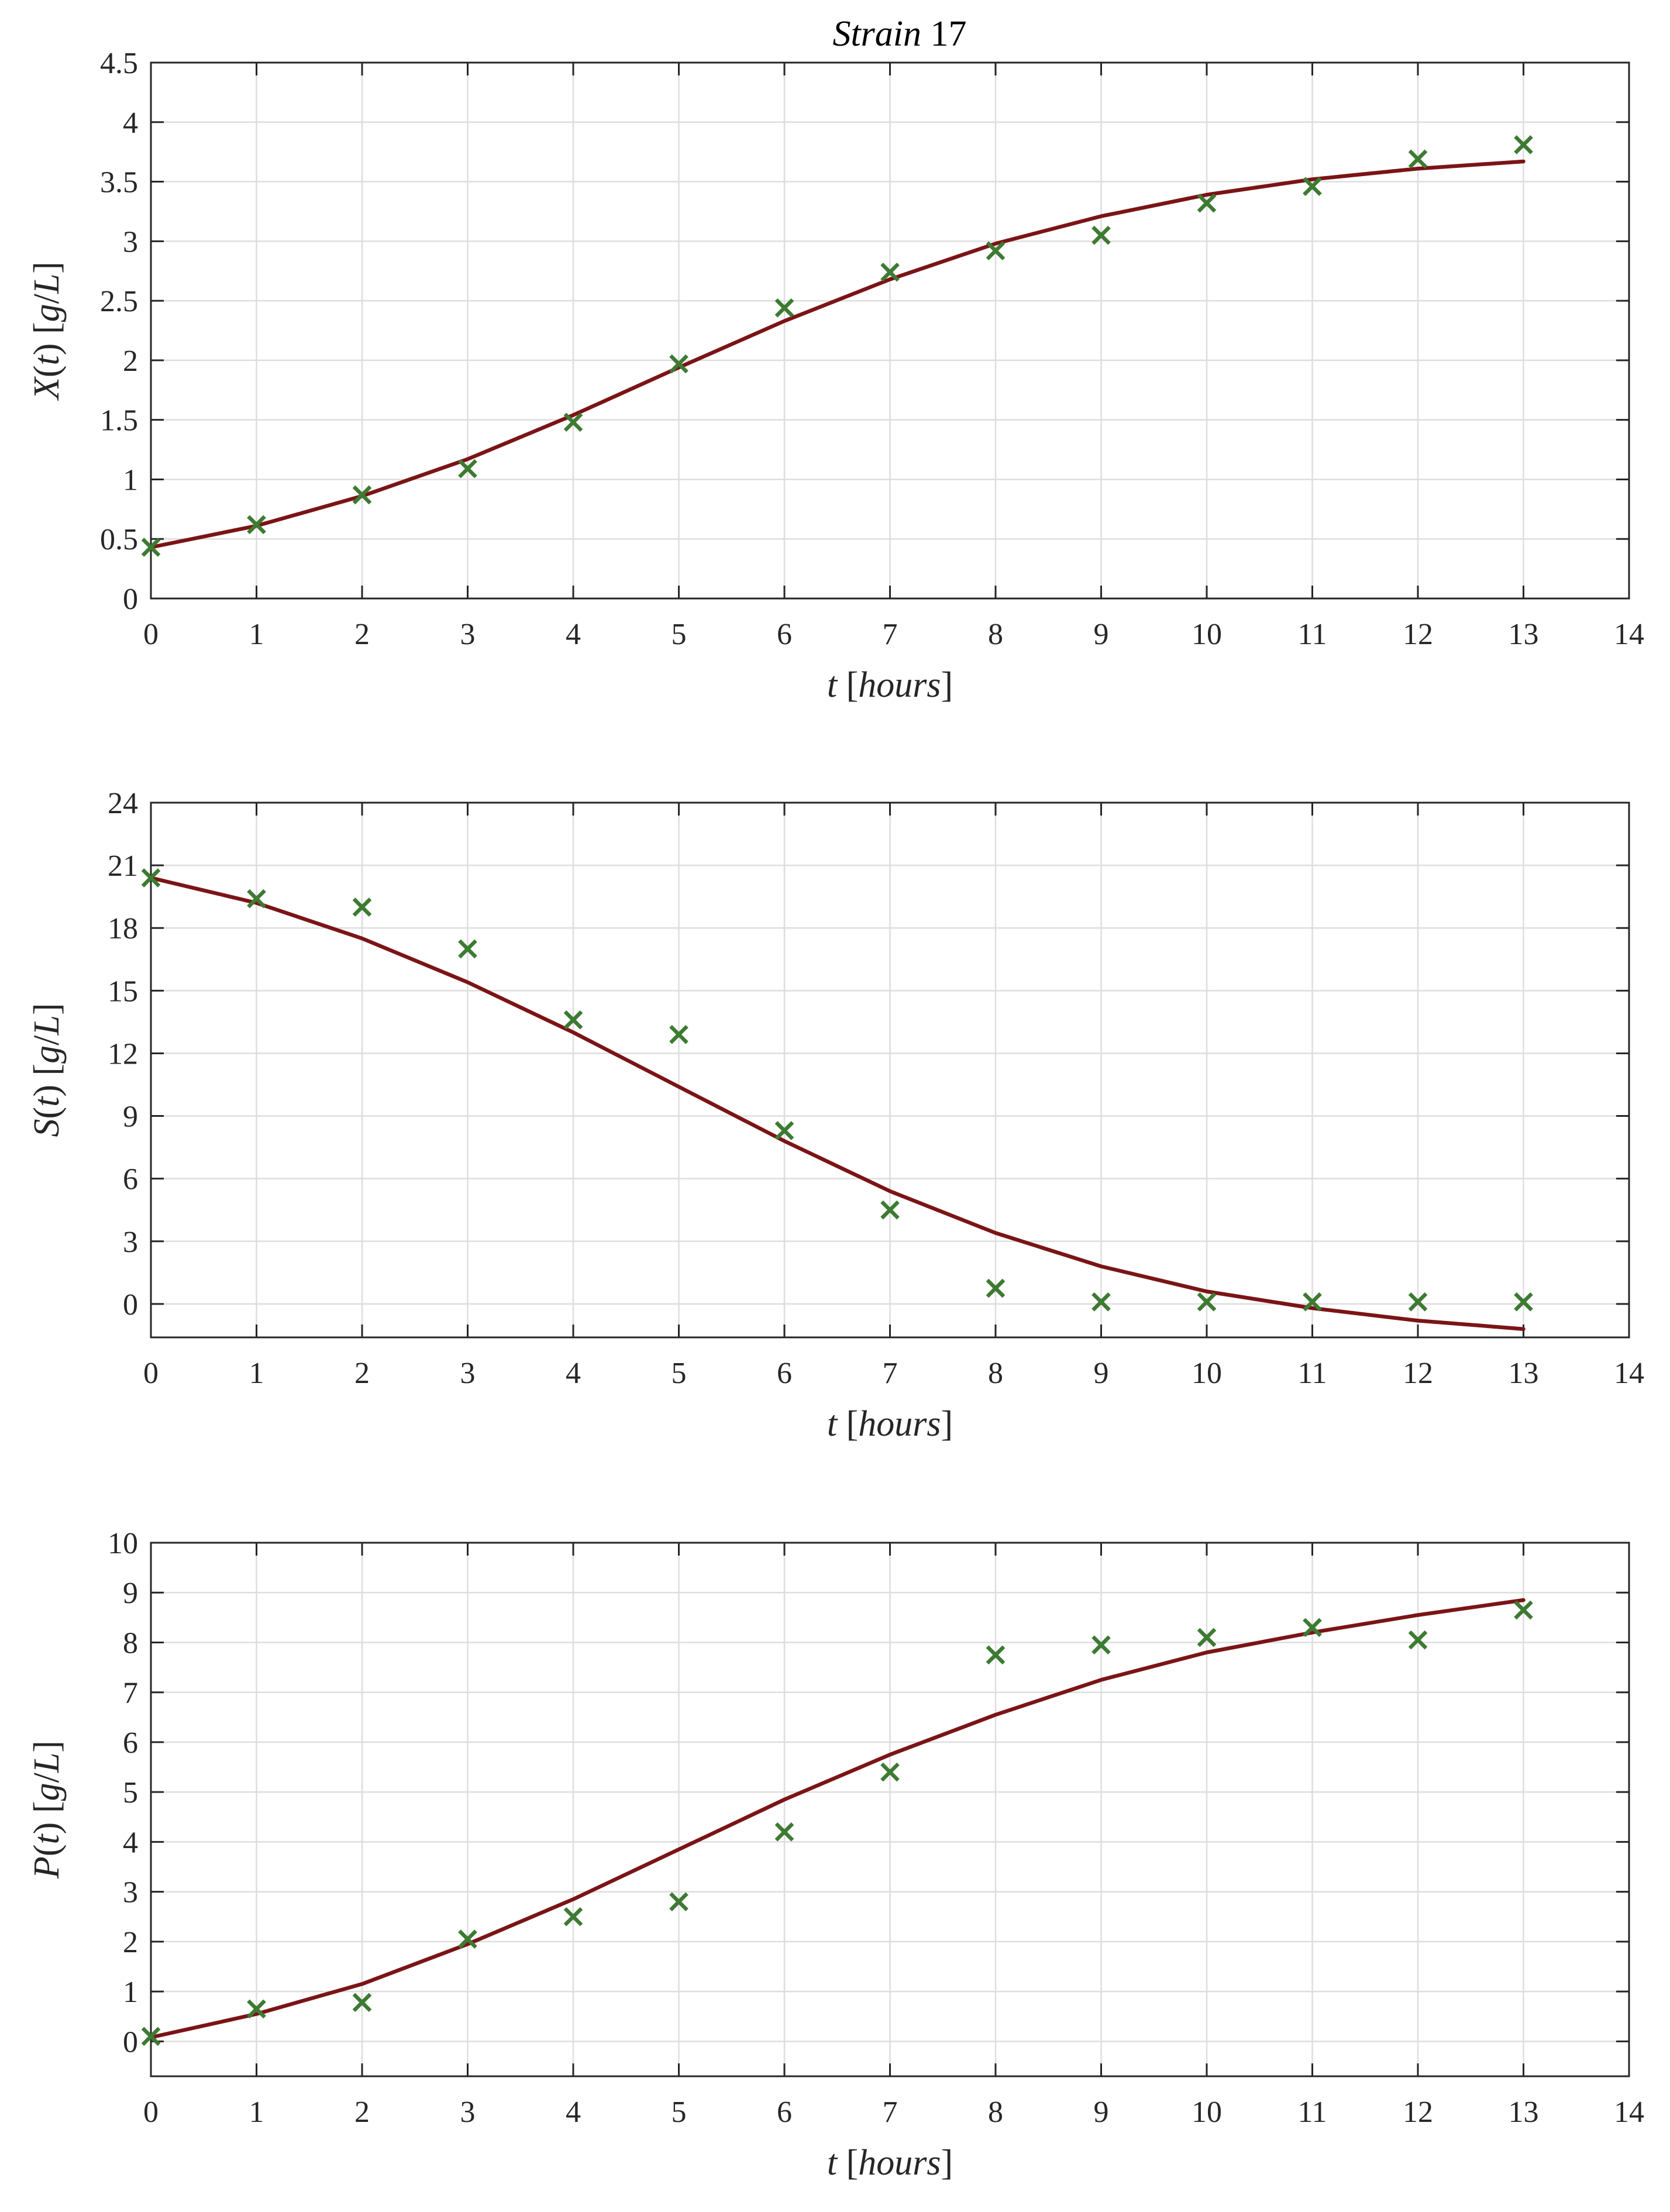  Describe the element at coordinates (123, 1543) in the screenshot. I see `y-tick-label: 10` at that location.